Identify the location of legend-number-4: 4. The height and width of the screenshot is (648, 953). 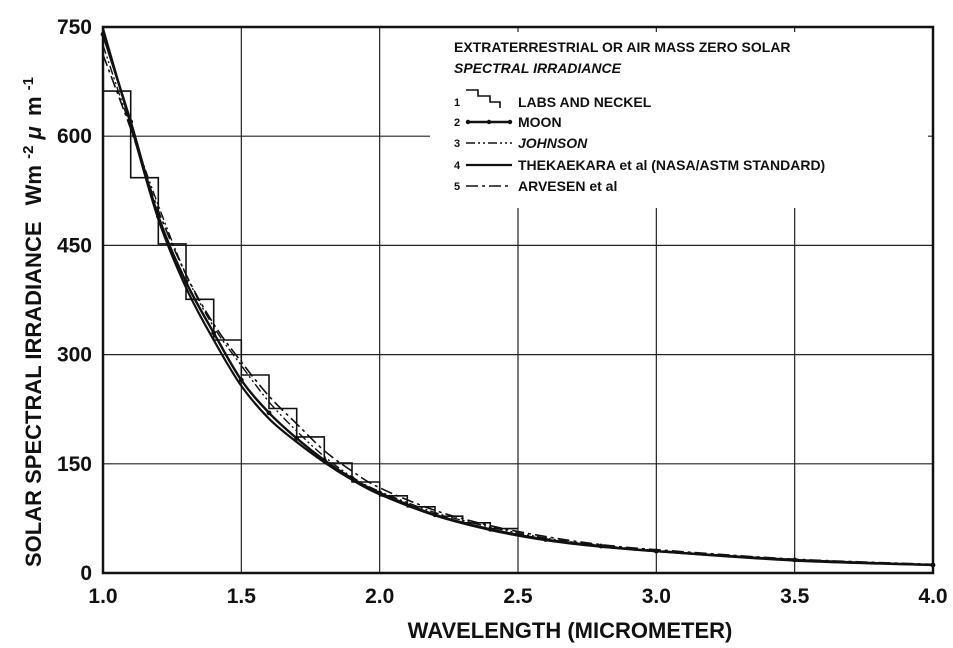
(457, 166).